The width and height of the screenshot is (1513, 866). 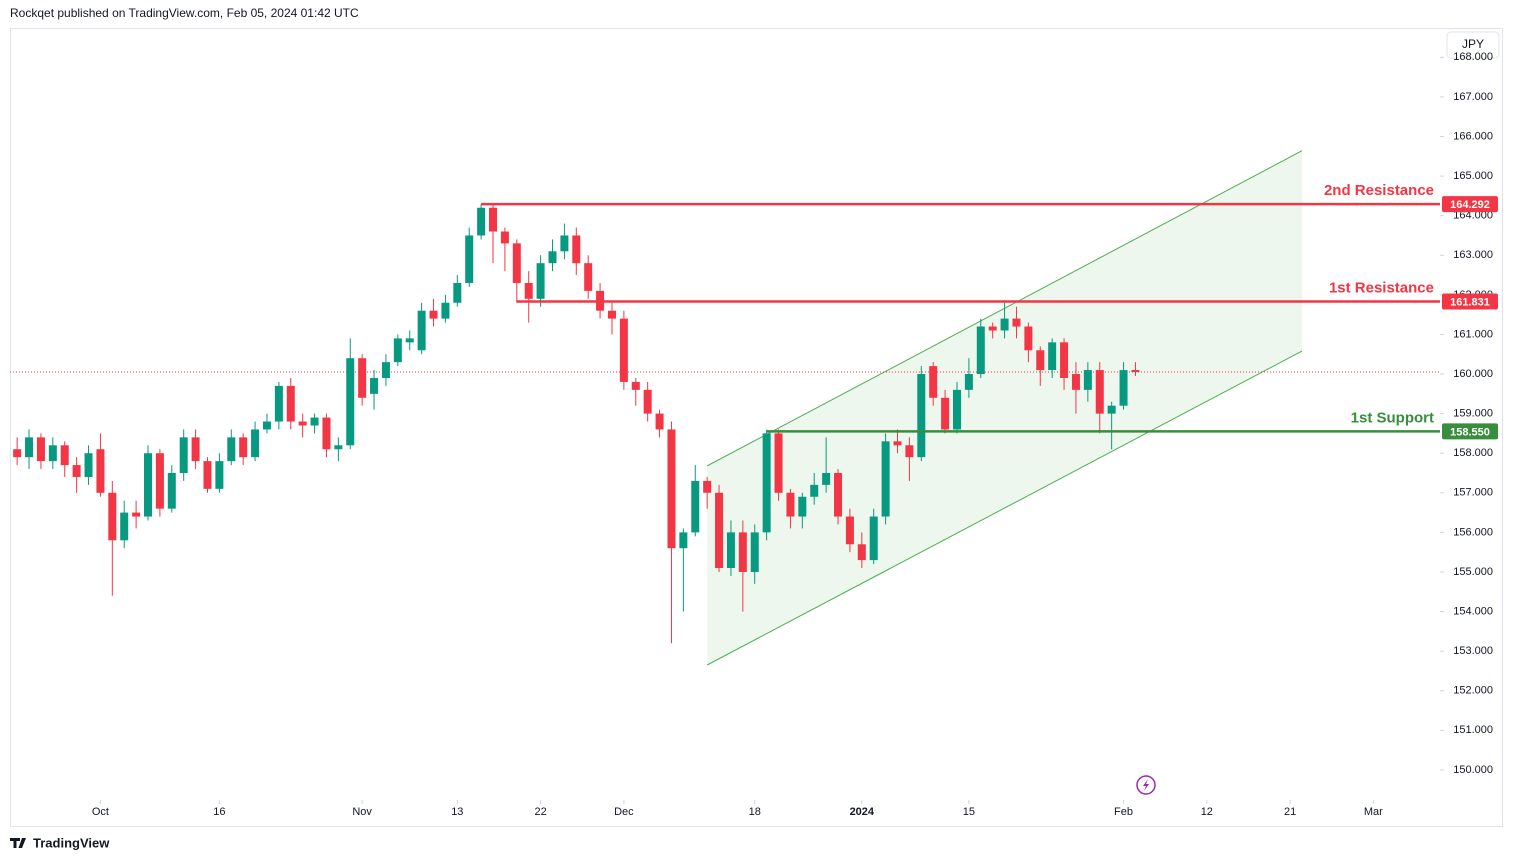 I want to click on y-tick-label: 164.000, so click(x=1473, y=216).